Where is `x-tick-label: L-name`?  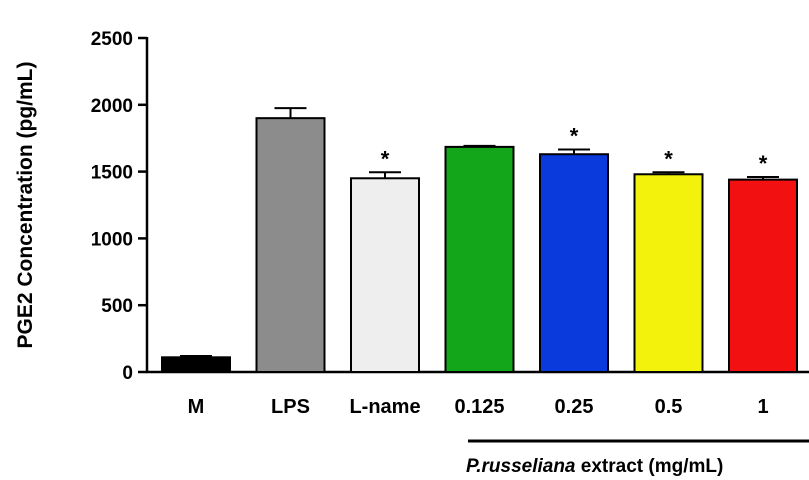 x-tick-label: L-name is located at coordinates (384, 407).